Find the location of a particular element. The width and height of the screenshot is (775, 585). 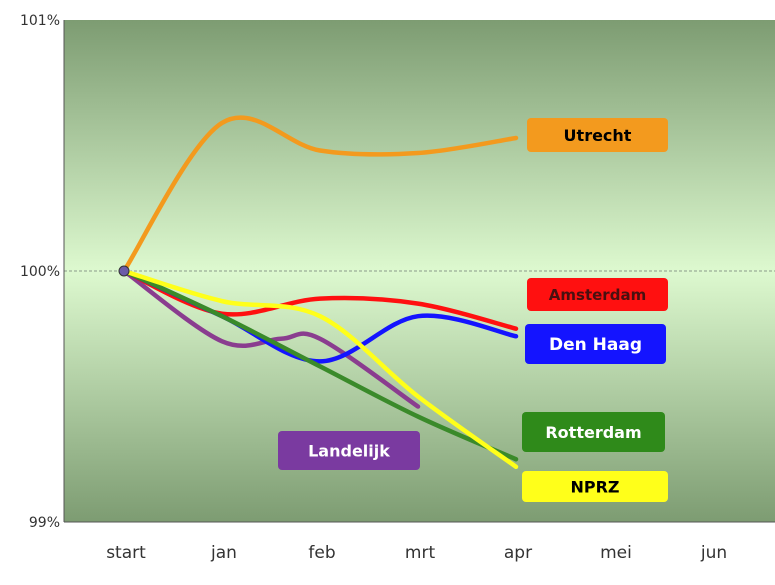

y-tick-label: 101% is located at coordinates (40, 21).